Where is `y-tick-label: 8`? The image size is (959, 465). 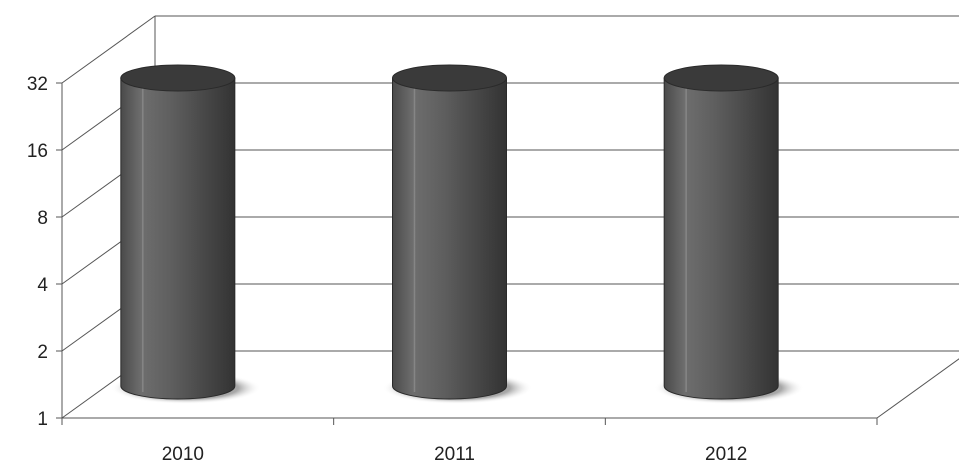
y-tick-label: 8 is located at coordinates (42, 218).